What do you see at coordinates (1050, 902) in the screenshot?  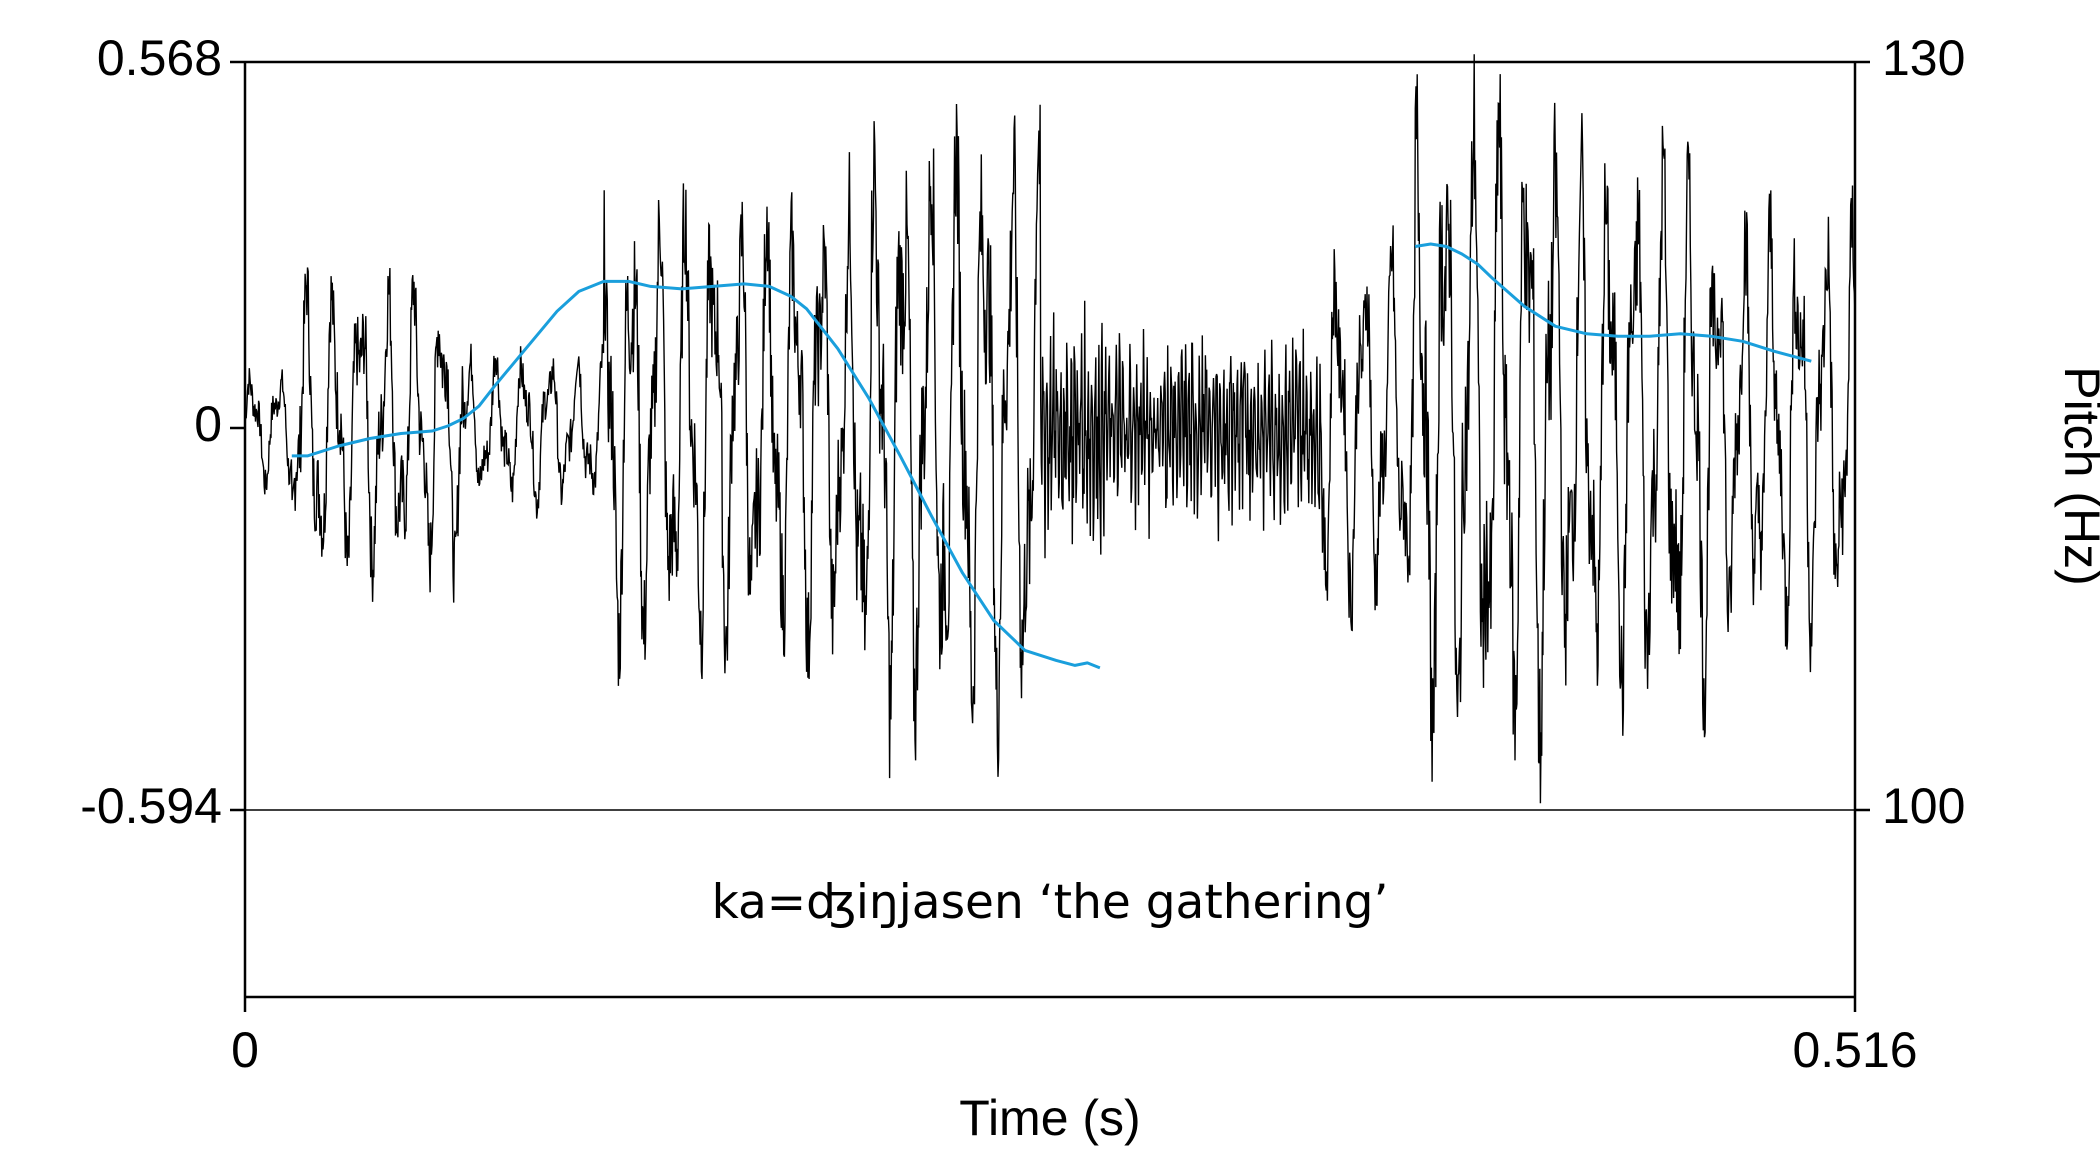 I see `annotation-label: ka=ʤiŋjasen ‘the gathering’` at bounding box center [1050, 902].